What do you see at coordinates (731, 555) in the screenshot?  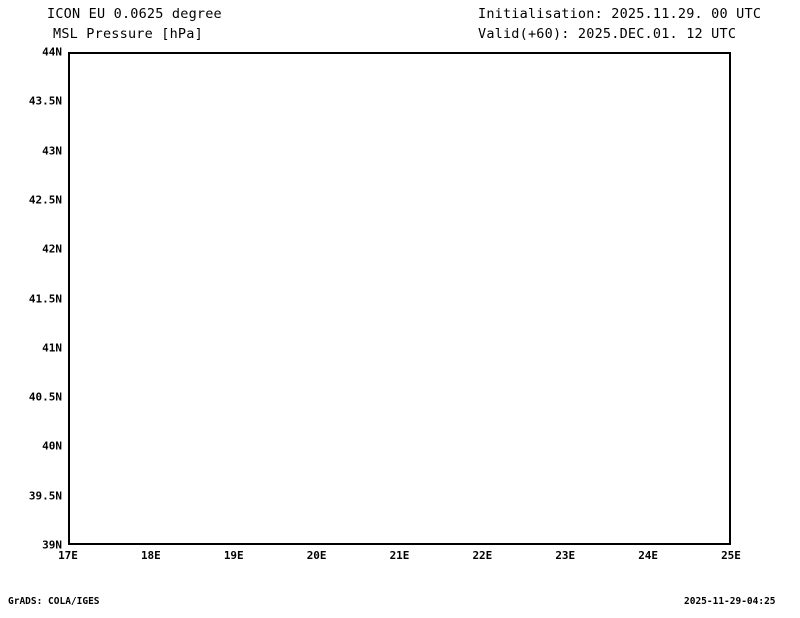 I see `x-axis-tick-label: 25E` at bounding box center [731, 555].